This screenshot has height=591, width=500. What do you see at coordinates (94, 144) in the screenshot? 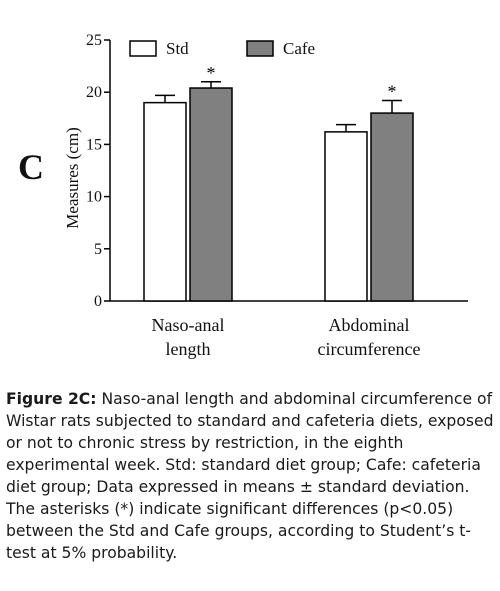
I see `y-tick-label: 15` at bounding box center [94, 144].